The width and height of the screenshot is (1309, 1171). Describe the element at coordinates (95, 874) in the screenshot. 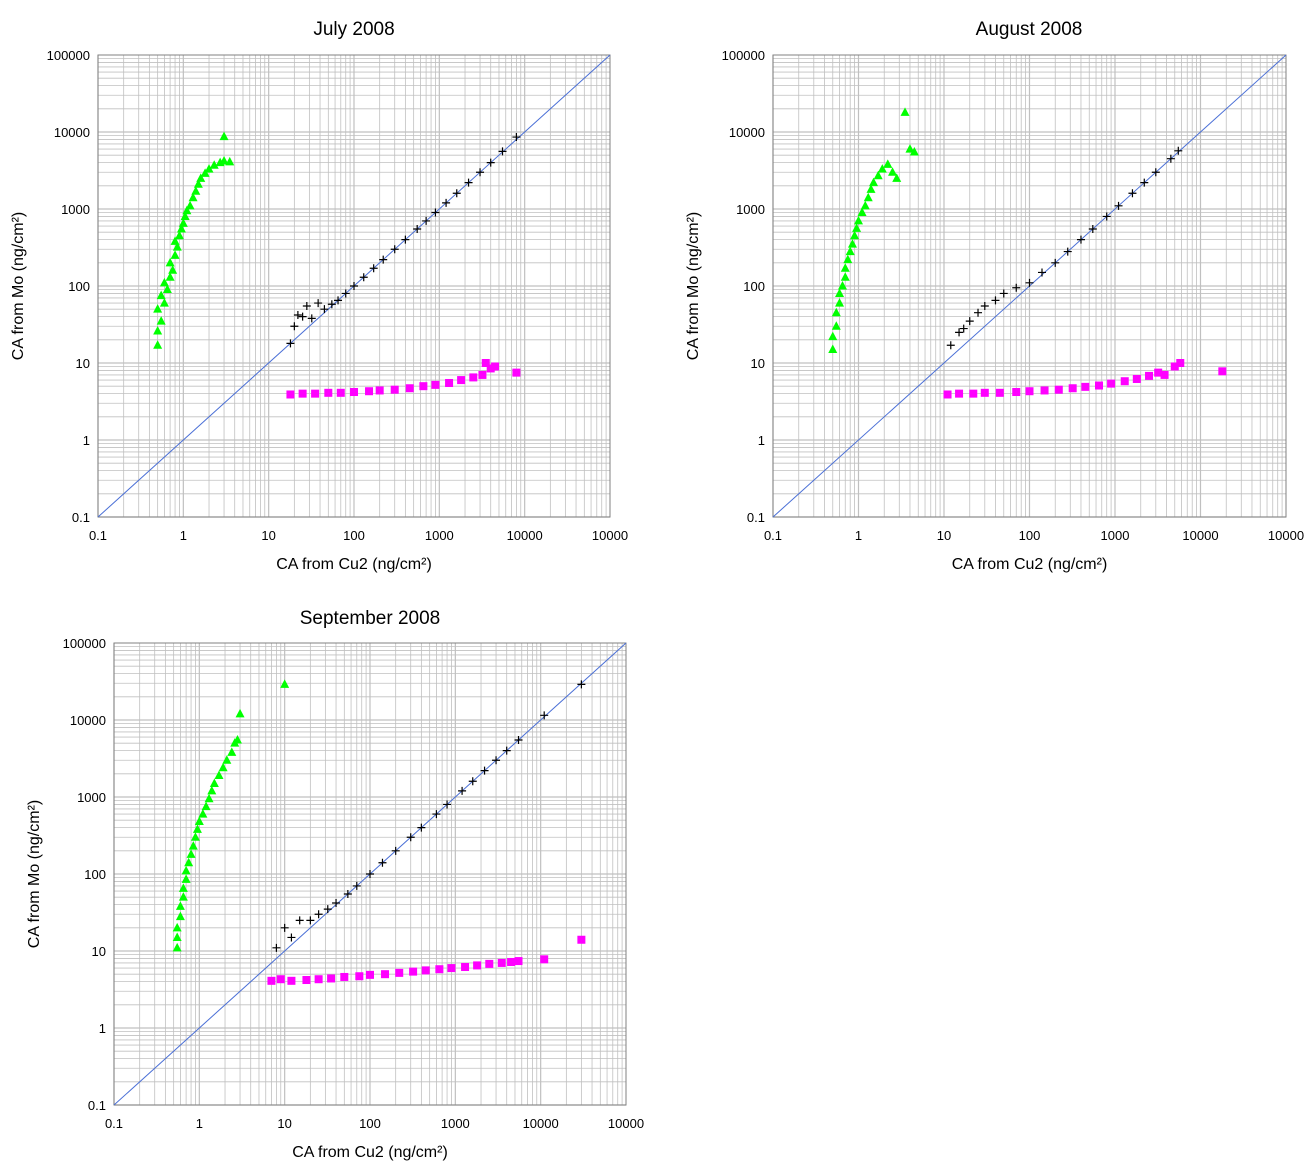

I see `y-tick-label: 100` at that location.